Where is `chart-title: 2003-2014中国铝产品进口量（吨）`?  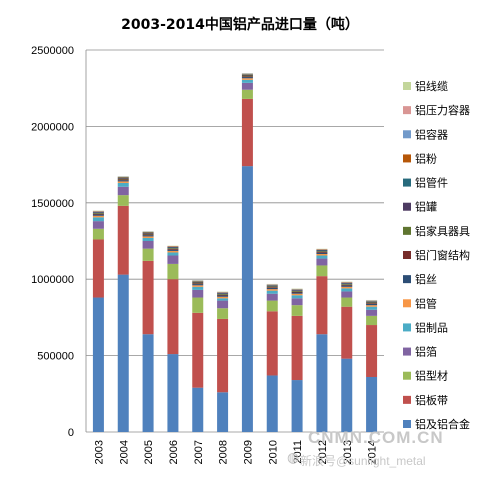
chart-title: 2003-2014中国铝产品进口量（吨） is located at coordinates (240, 25).